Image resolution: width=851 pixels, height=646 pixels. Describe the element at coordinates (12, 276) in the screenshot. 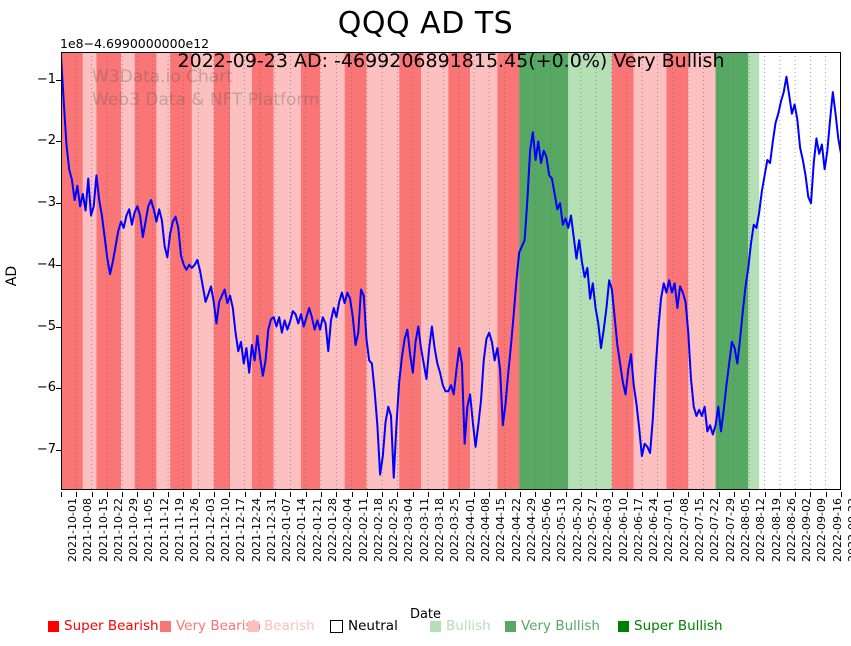

I see `y-axis-label: AD` at that location.